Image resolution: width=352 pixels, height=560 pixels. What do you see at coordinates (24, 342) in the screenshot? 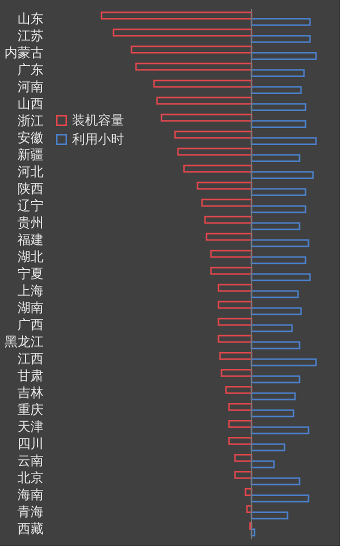
I see `y-tick-label: 黑龙江` at bounding box center [24, 342].